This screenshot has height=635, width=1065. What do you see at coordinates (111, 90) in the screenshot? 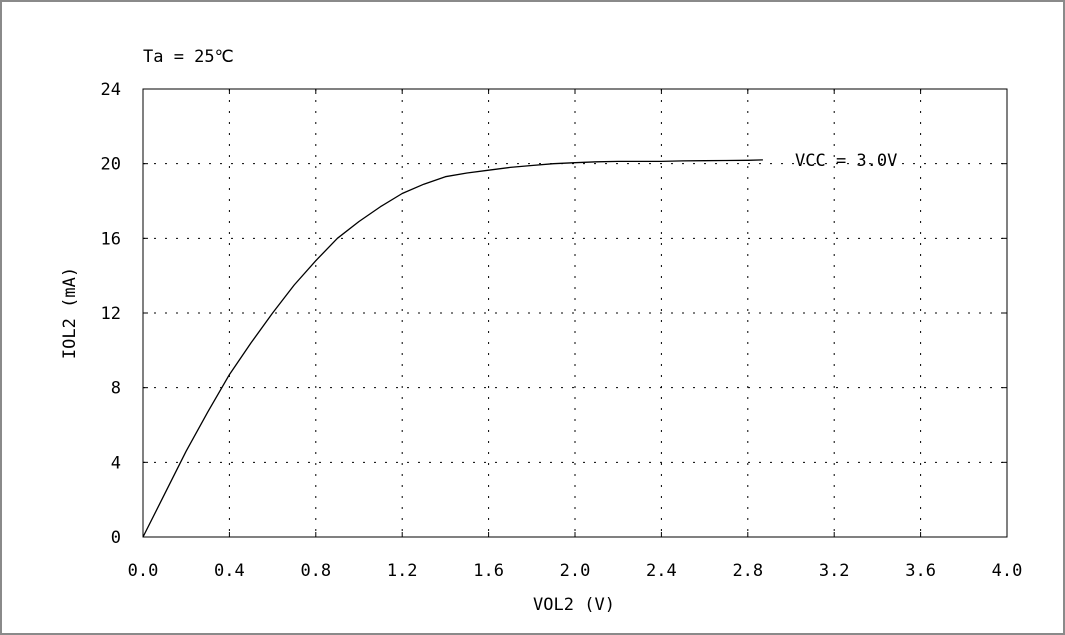
I see `y-tick-label: 24` at bounding box center [111, 90].